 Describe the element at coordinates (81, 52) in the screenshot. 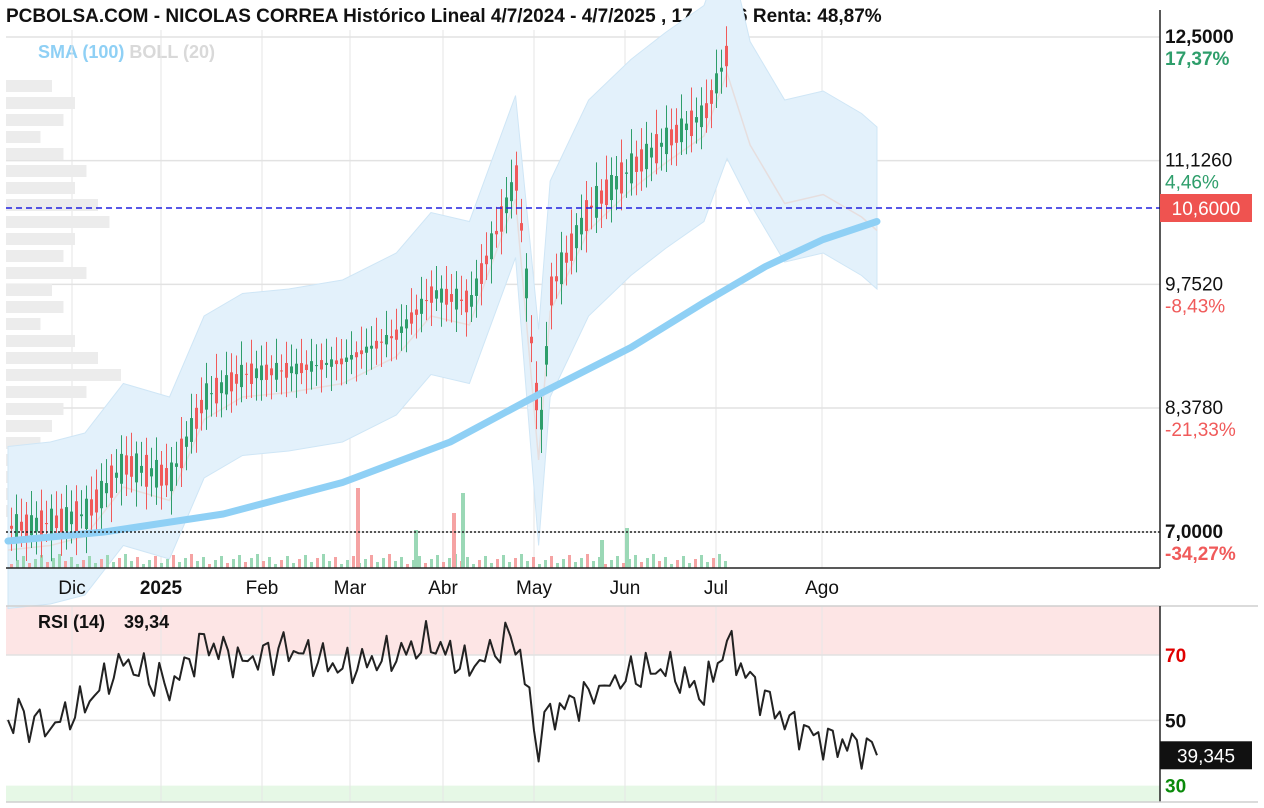

I see `legend-sma: SMA (100)` at that location.